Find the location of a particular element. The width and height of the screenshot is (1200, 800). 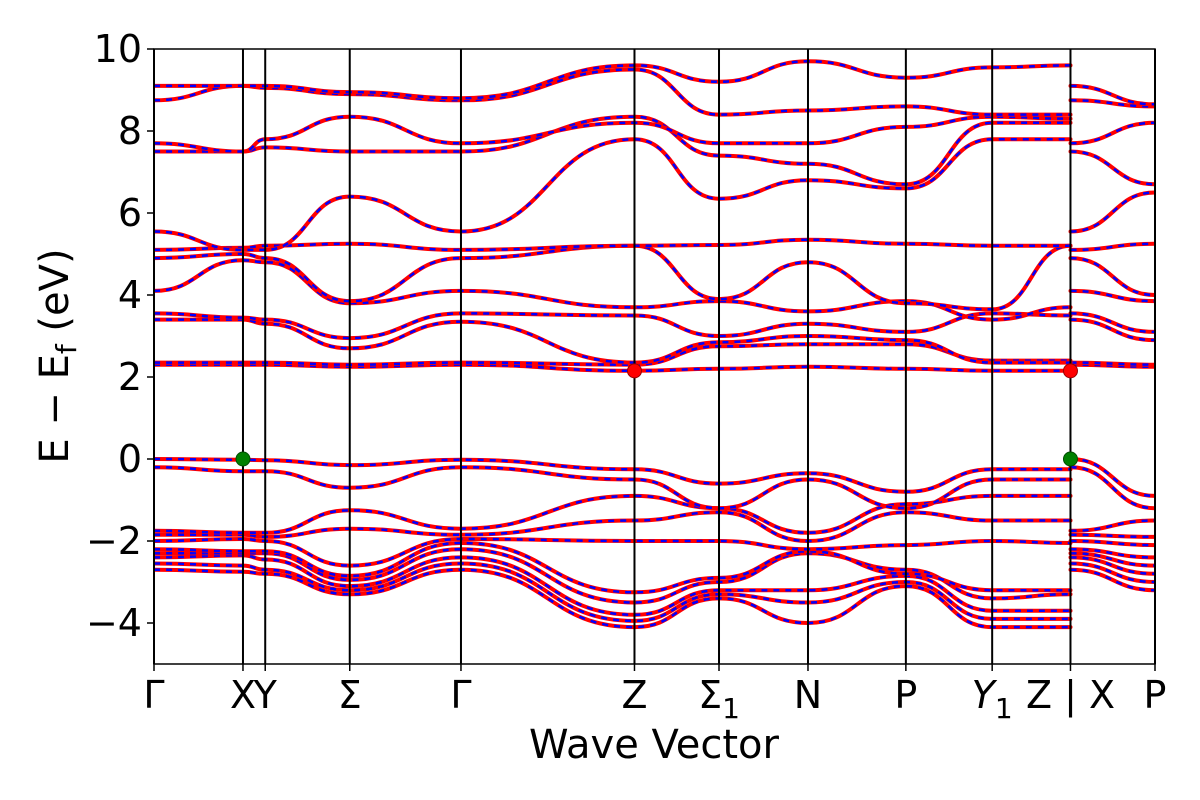

y-axis-ticks: −4 −2 0 2 4 6 8 10 is located at coordinates (120, 336).